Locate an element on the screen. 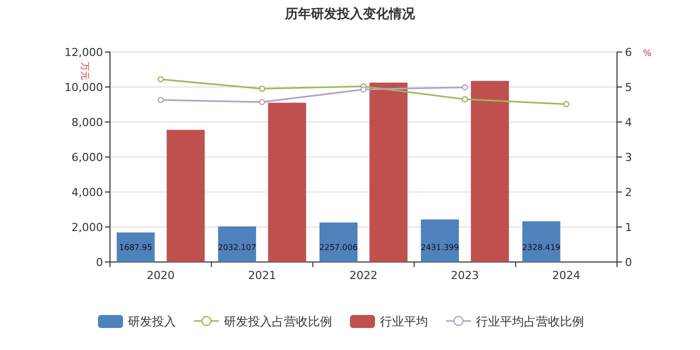  y-tick-label: 10,000 is located at coordinates (83, 87).